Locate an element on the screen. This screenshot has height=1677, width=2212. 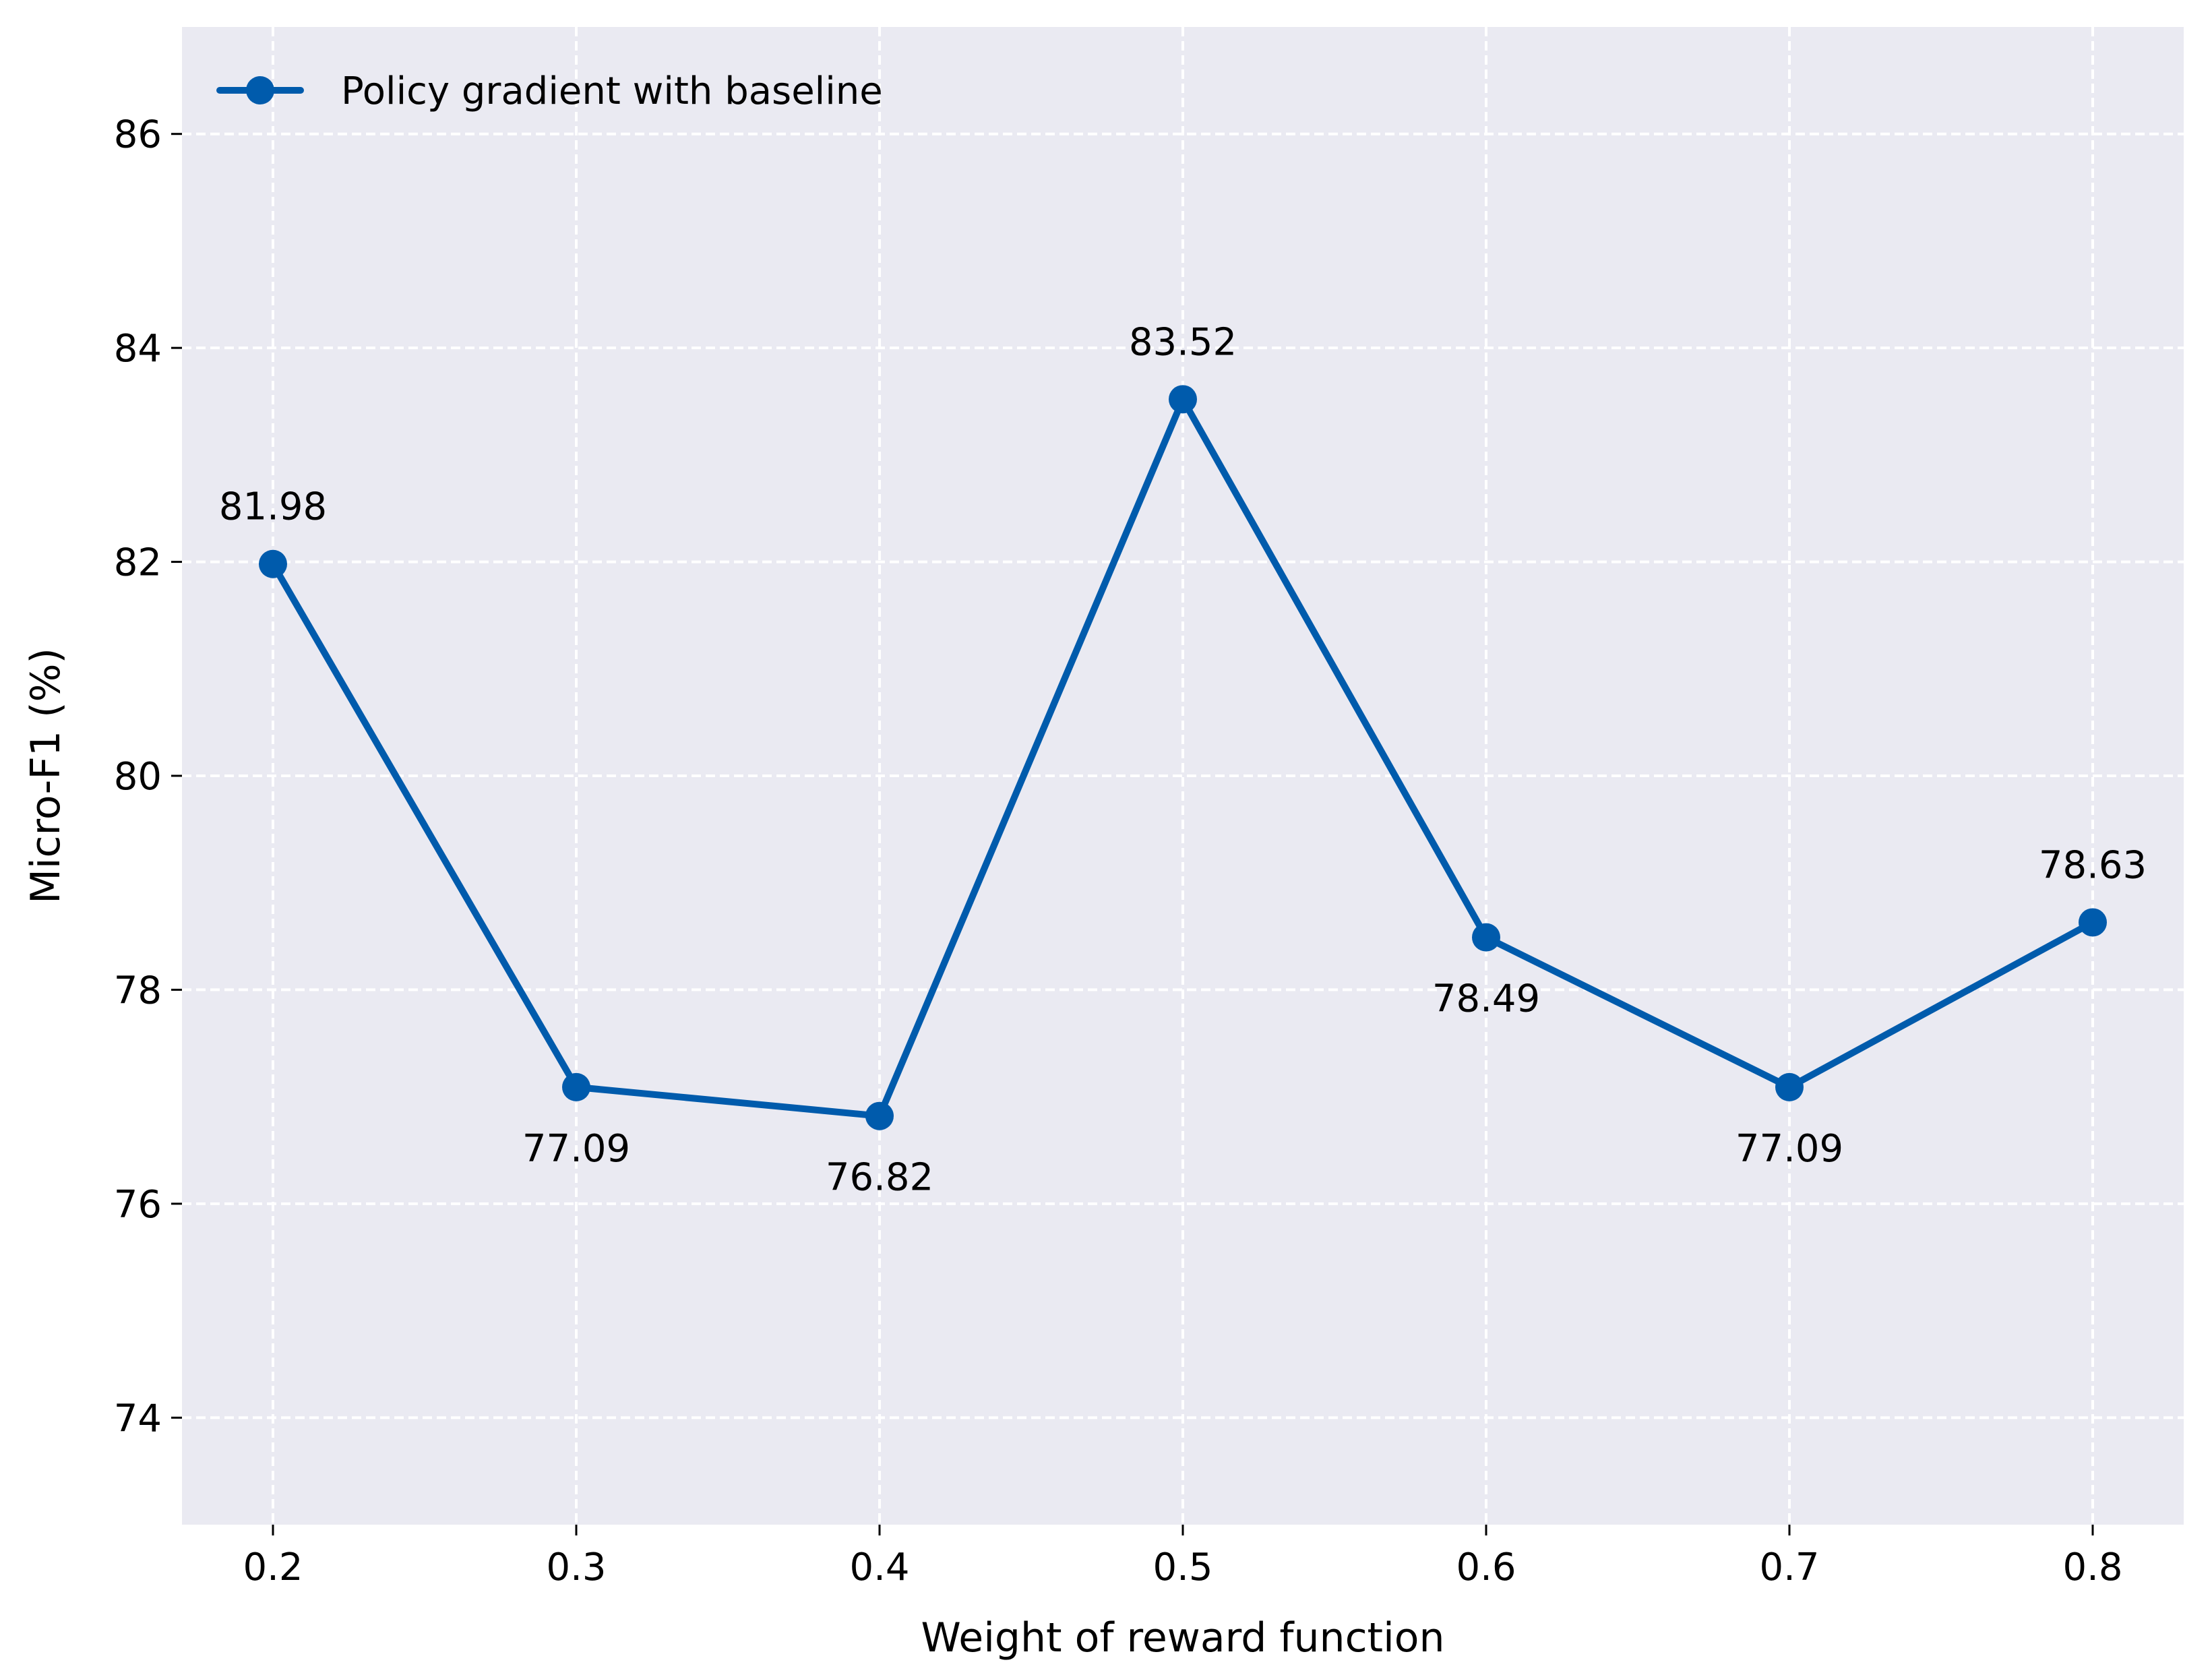
x-tick-label: 0.7 is located at coordinates (1789, 1567).